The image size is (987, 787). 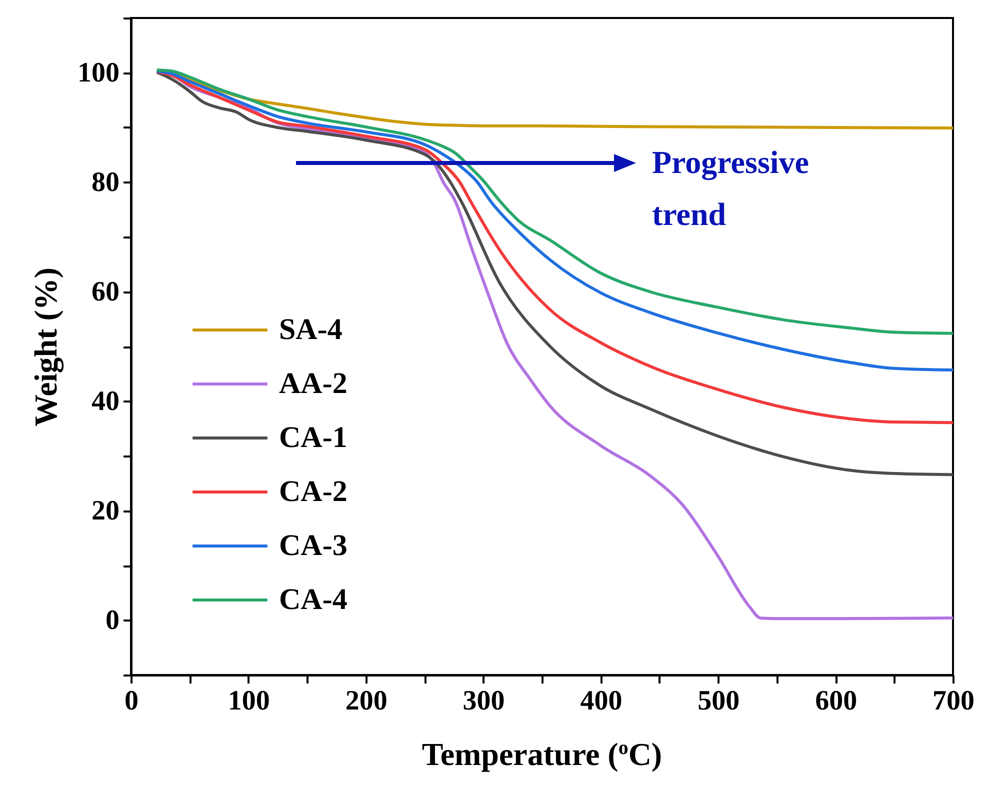 What do you see at coordinates (313, 545) in the screenshot?
I see `legend-label: CA-3` at bounding box center [313, 545].